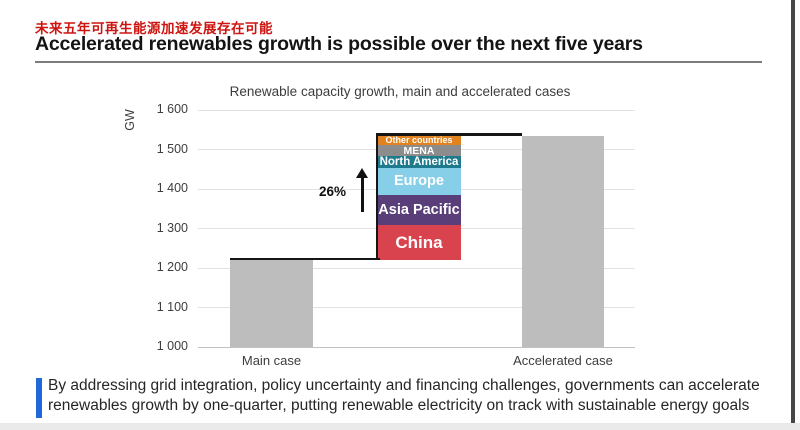  What do you see at coordinates (419, 140) in the screenshot?
I see `stack-segment-other-countries: Other countries` at bounding box center [419, 140].